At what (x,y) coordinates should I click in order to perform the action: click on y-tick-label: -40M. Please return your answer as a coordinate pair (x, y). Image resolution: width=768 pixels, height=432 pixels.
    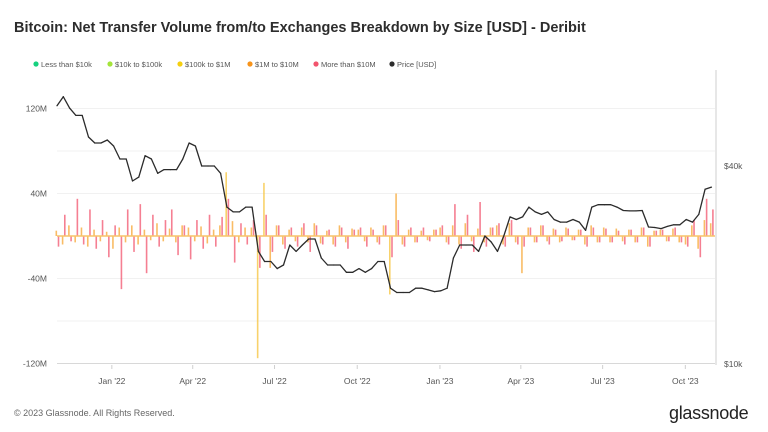
    Looking at the image, I should click on (37, 279).